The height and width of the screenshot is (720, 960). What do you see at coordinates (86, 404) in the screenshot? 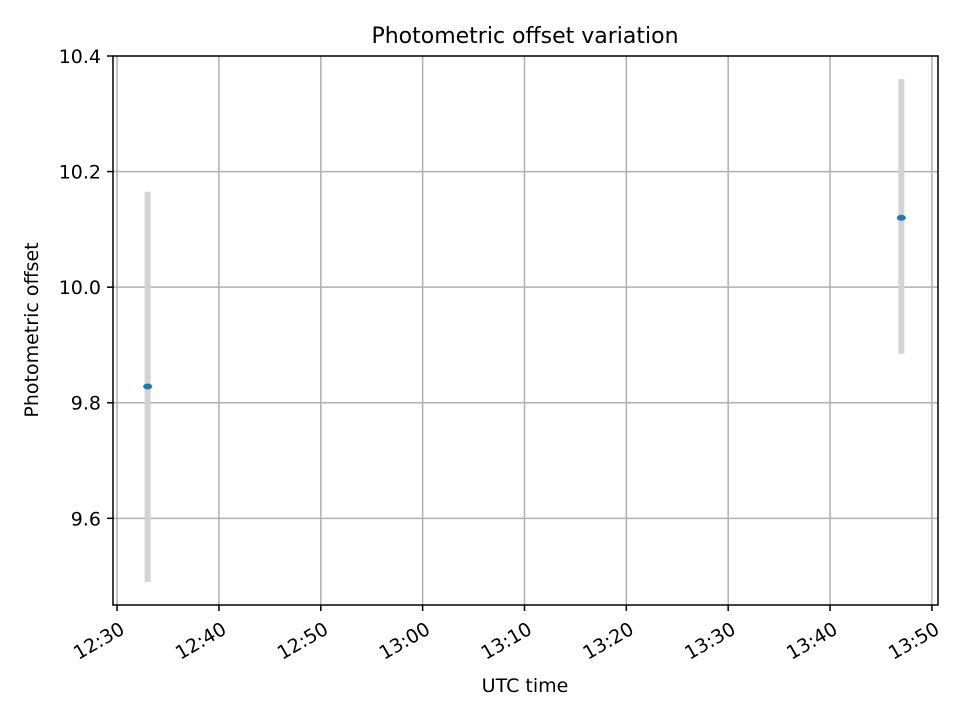
I see `y-tick-label: 9.8` at bounding box center [86, 404].